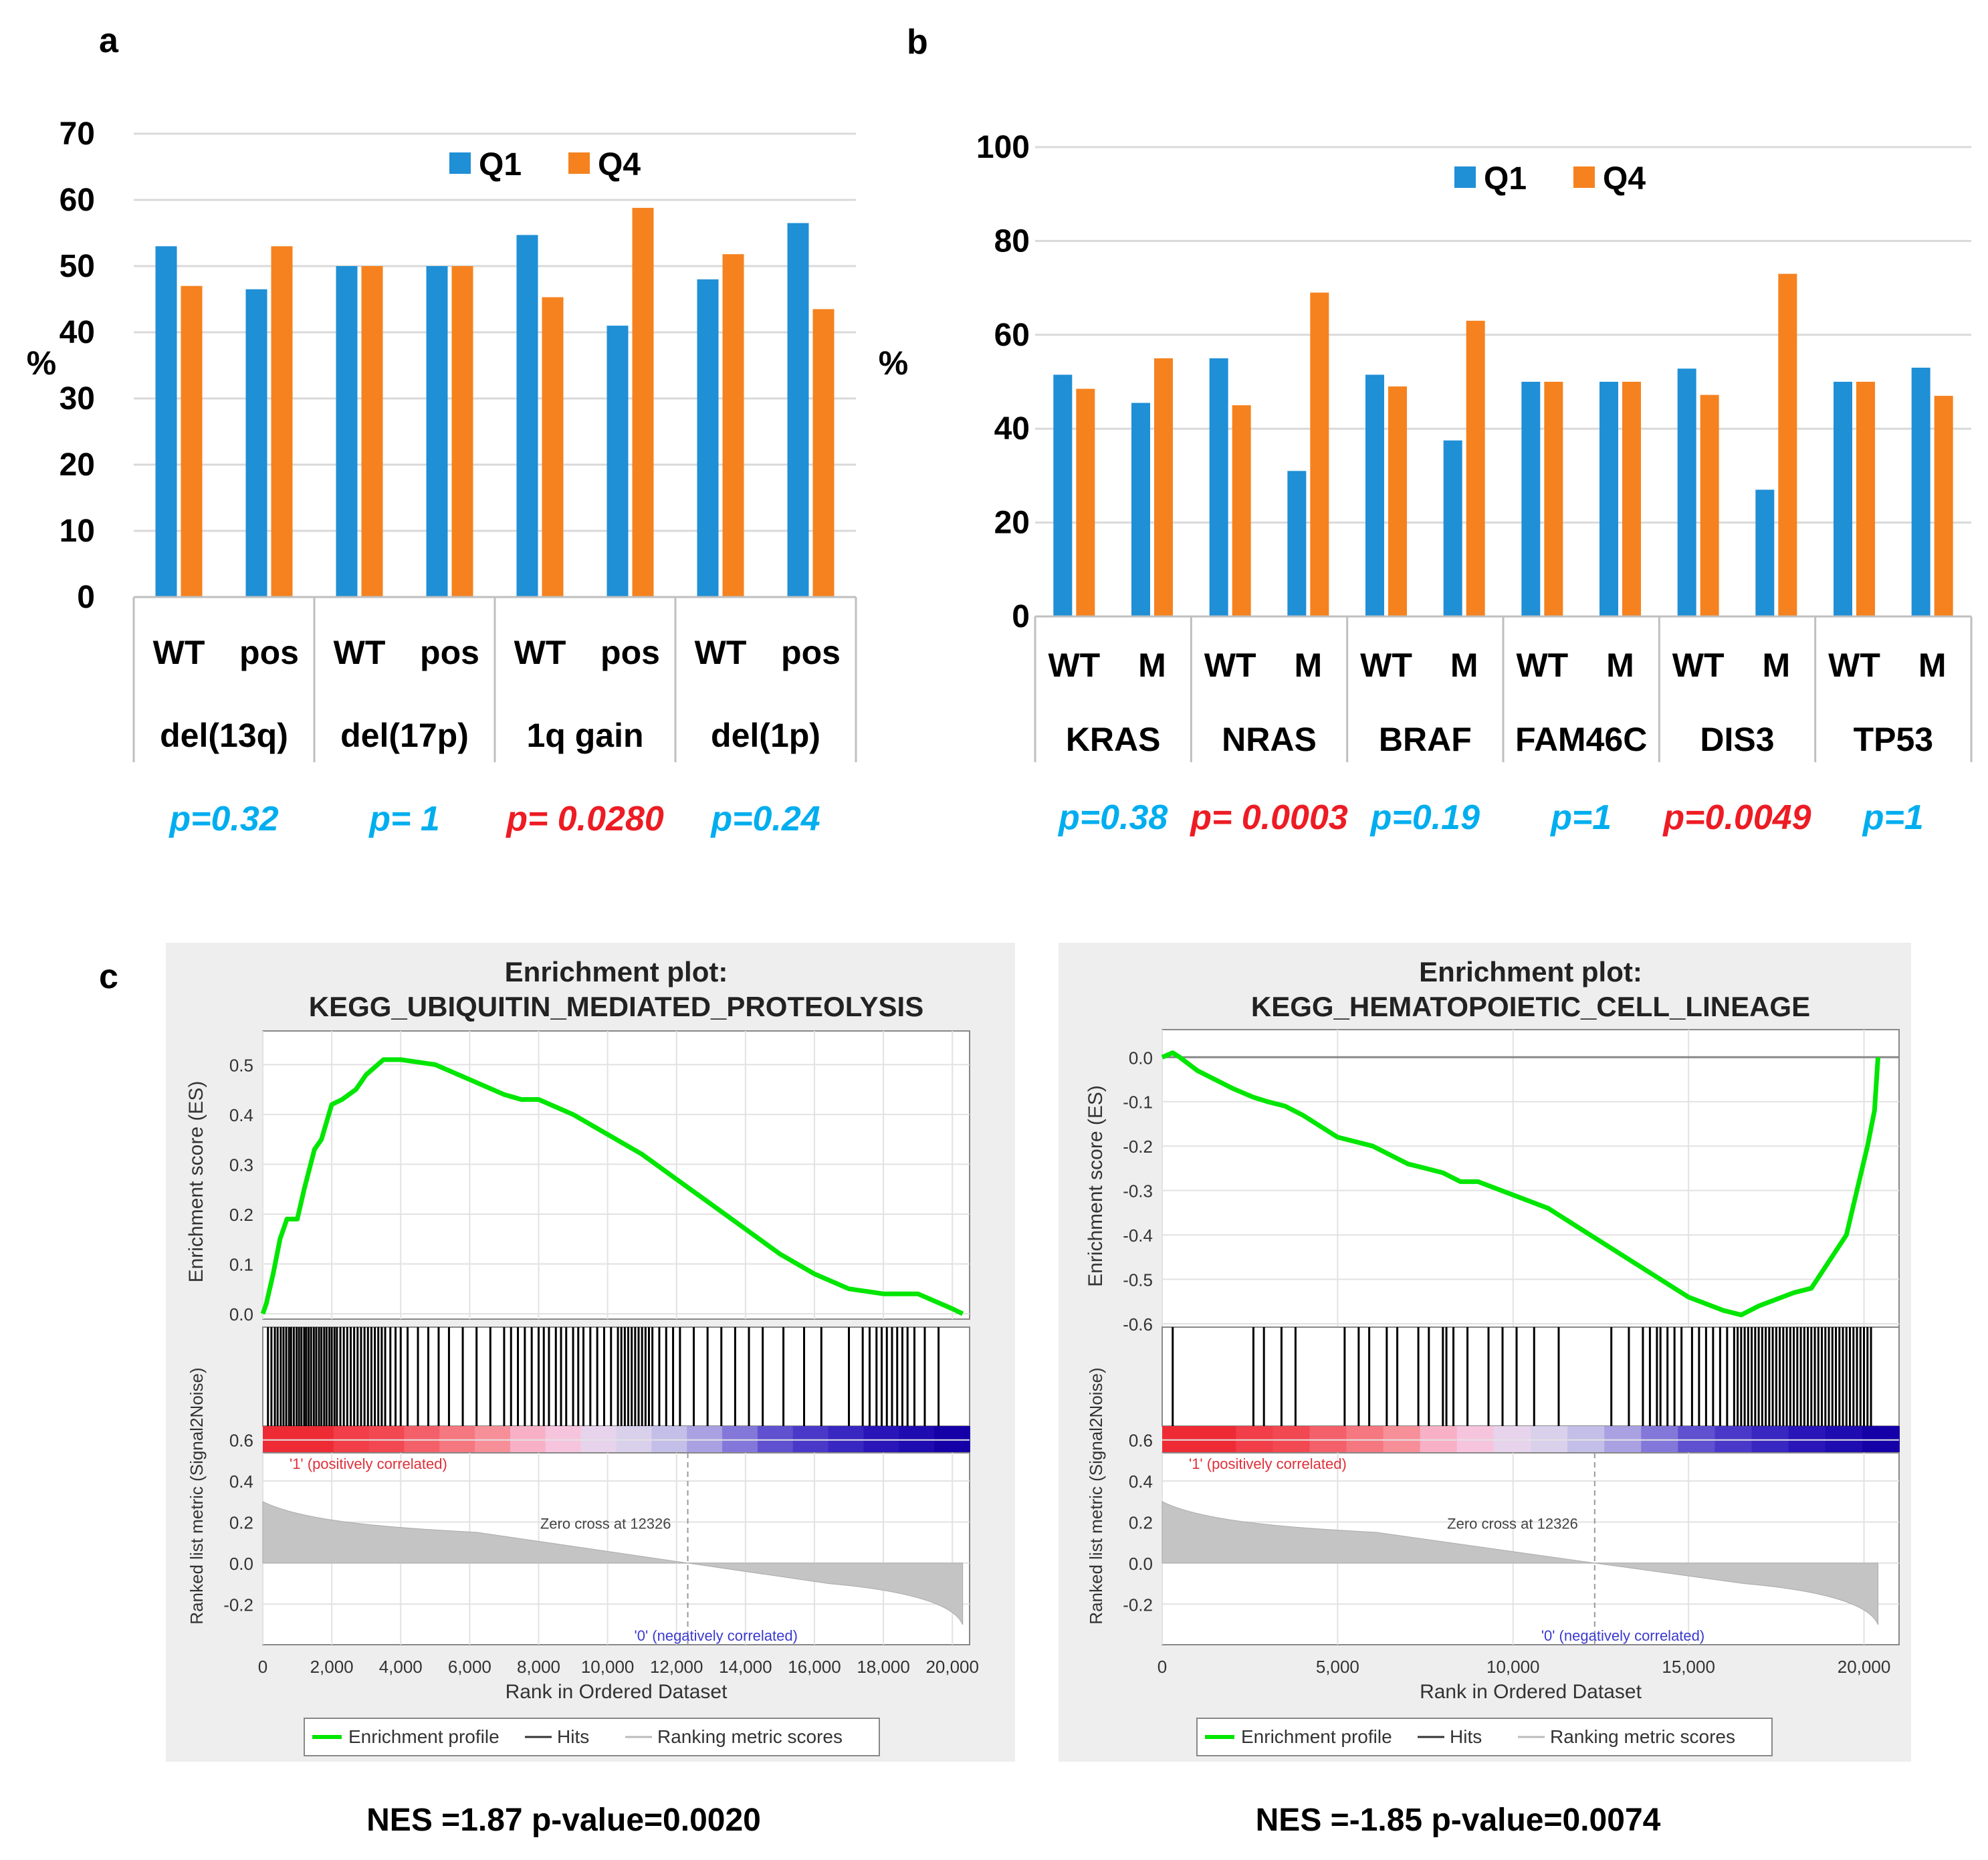 The image size is (1988, 1860). I want to click on rank-y-tick-label: 0.0, so click(1141, 1564).